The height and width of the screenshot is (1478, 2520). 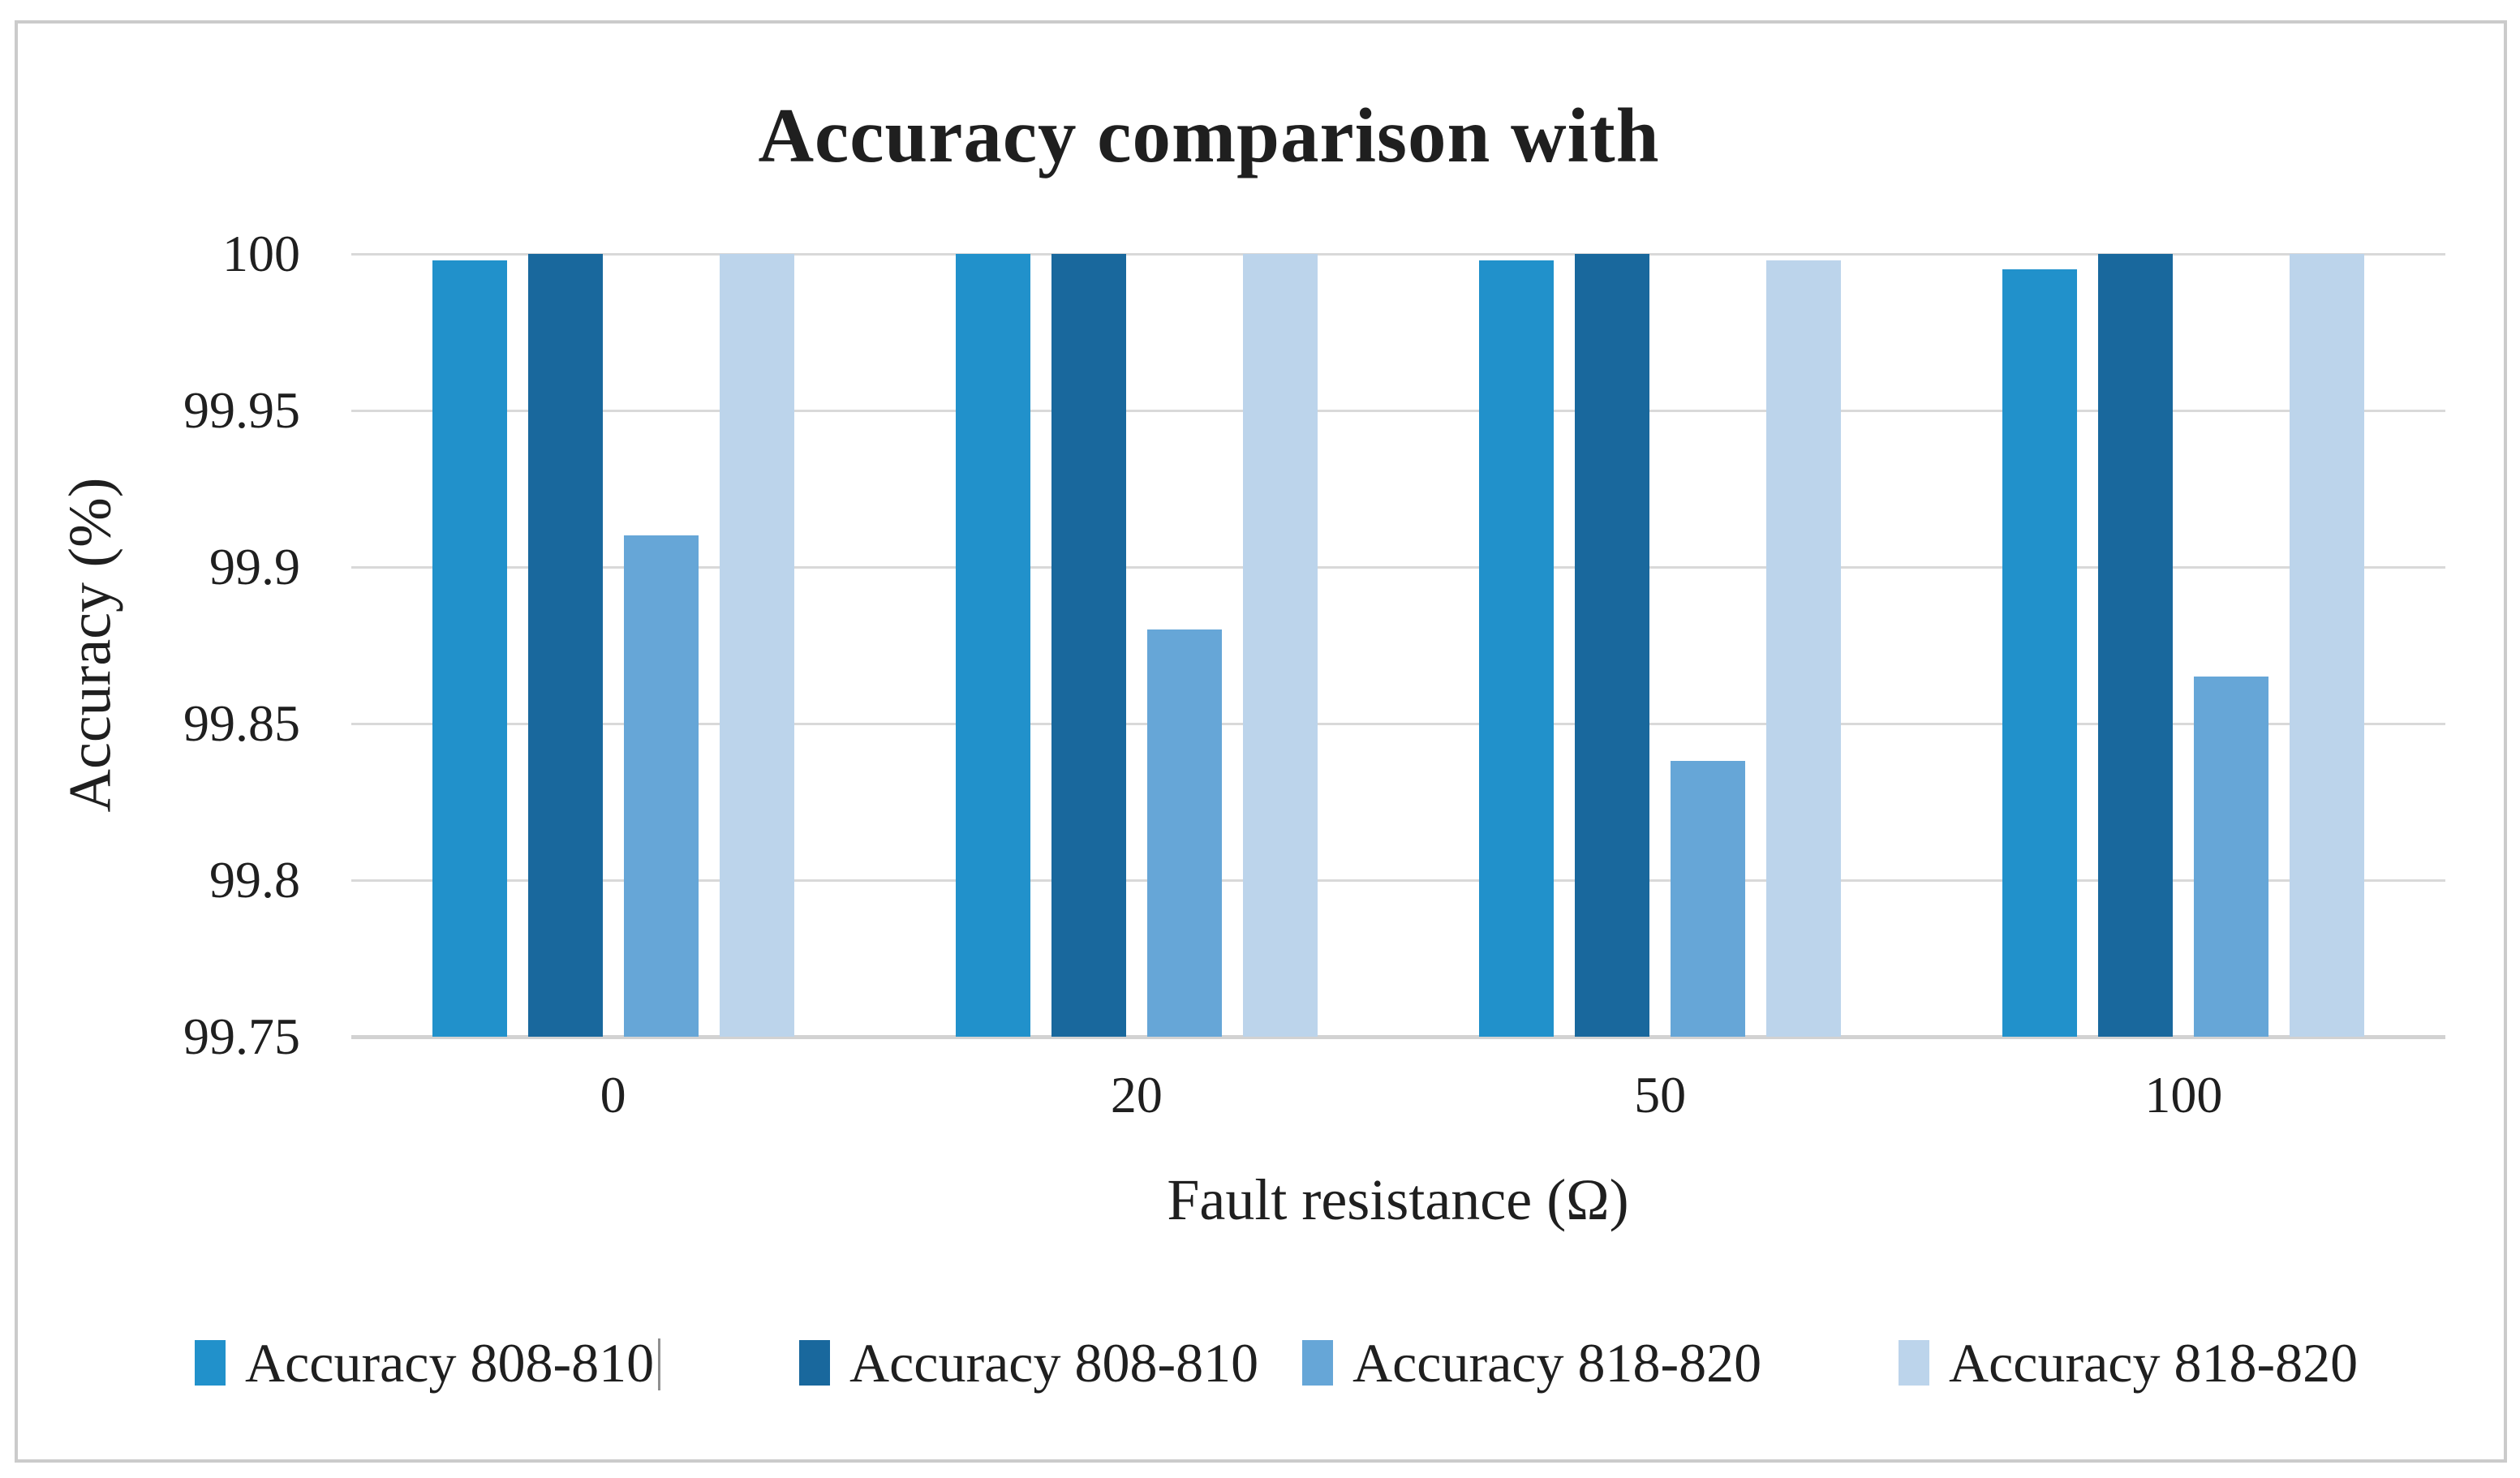 What do you see at coordinates (613, 1095) in the screenshot?
I see `x-tick-label: 0` at bounding box center [613, 1095].